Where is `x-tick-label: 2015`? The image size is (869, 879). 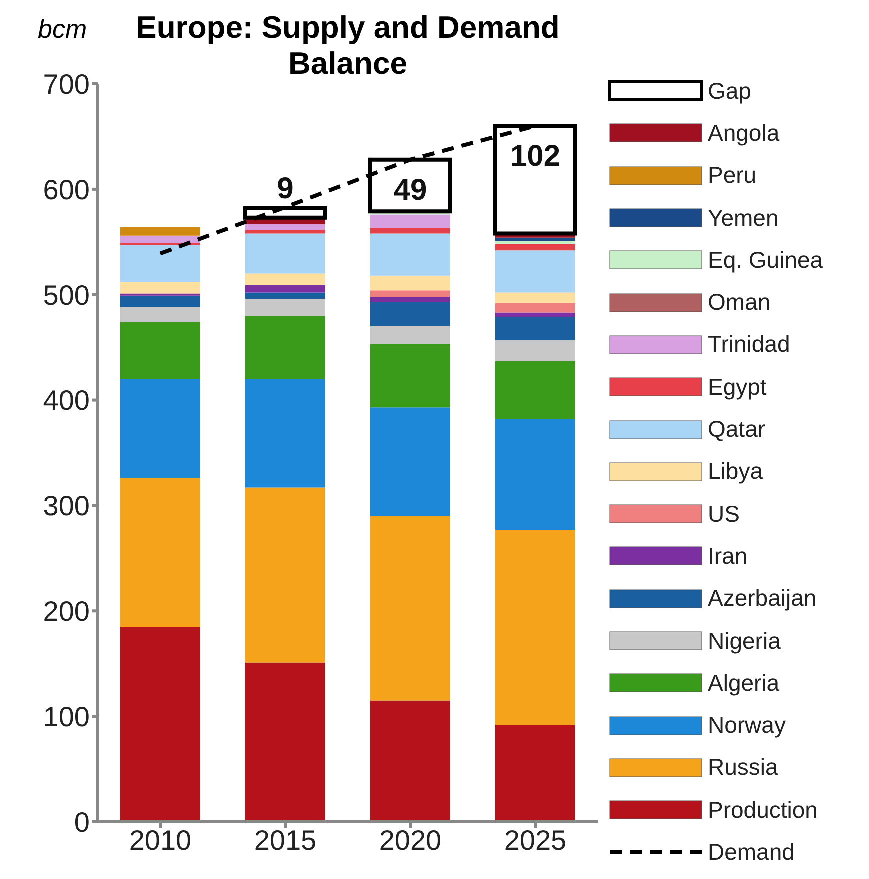
x-tick-label: 2015 is located at coordinates (285, 840).